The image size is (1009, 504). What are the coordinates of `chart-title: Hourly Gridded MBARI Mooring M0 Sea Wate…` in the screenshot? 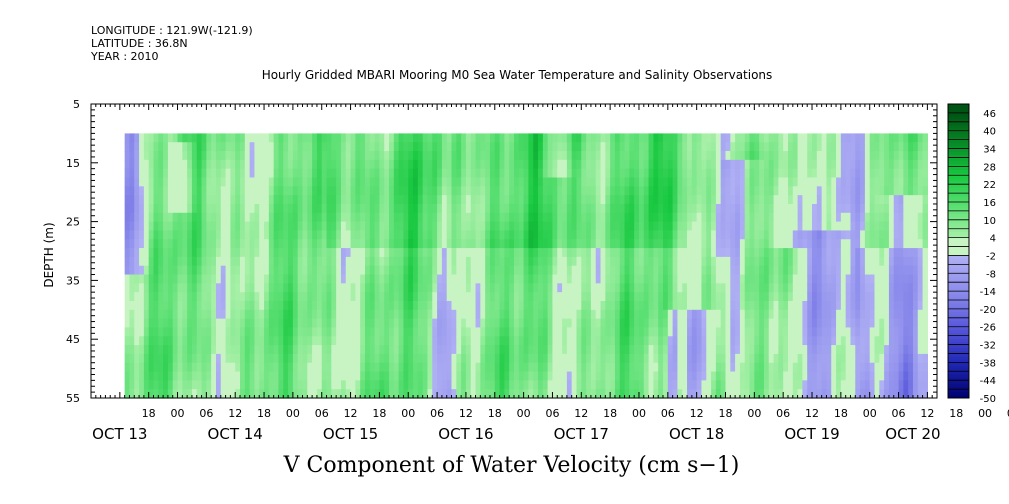 It's located at (517, 75).